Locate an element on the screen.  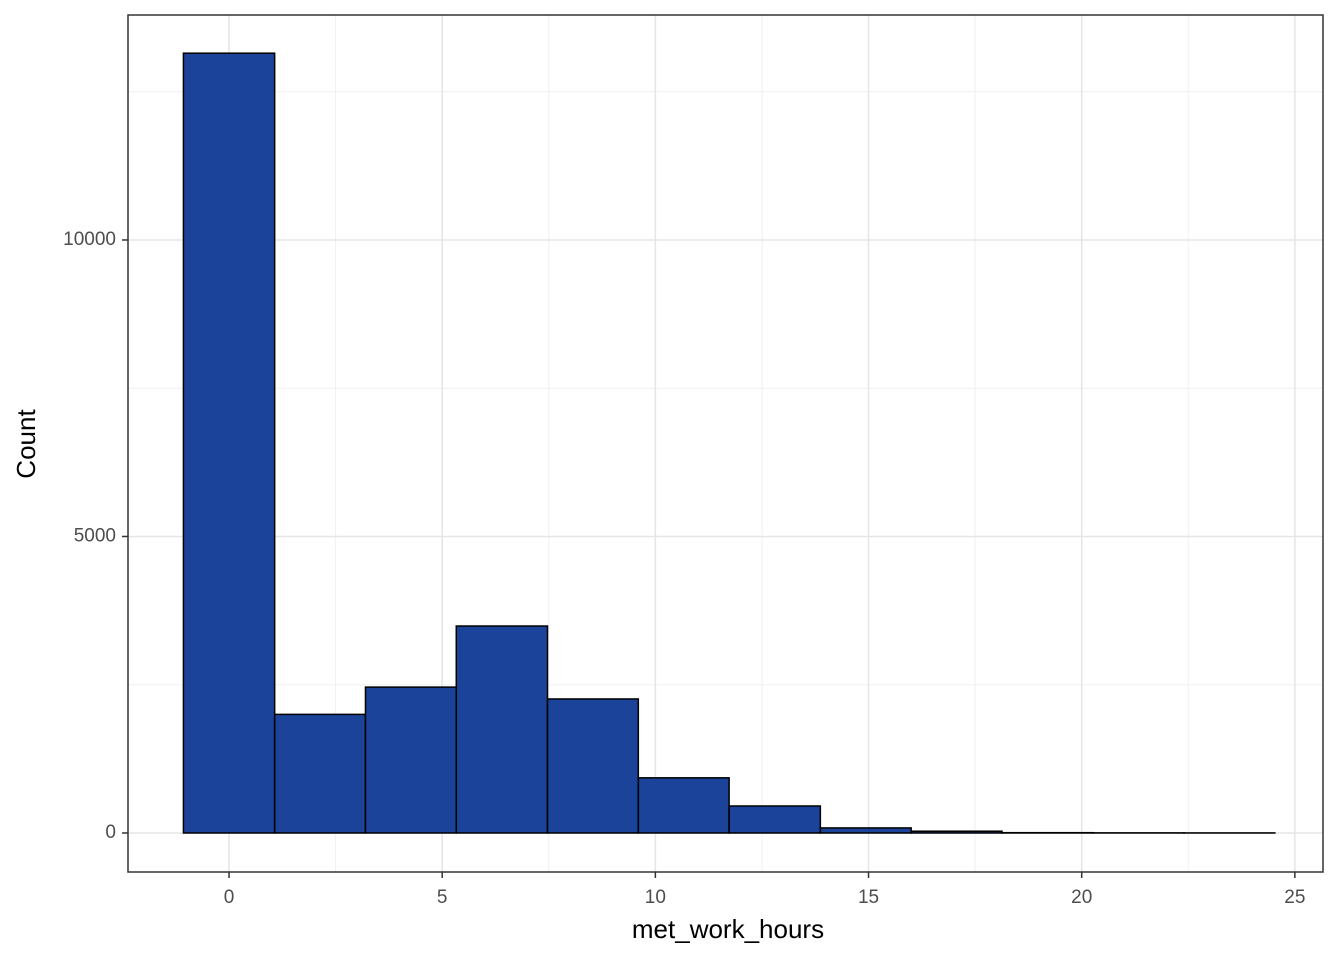
x-axis-label: met_work_hours is located at coordinates (728, 929).